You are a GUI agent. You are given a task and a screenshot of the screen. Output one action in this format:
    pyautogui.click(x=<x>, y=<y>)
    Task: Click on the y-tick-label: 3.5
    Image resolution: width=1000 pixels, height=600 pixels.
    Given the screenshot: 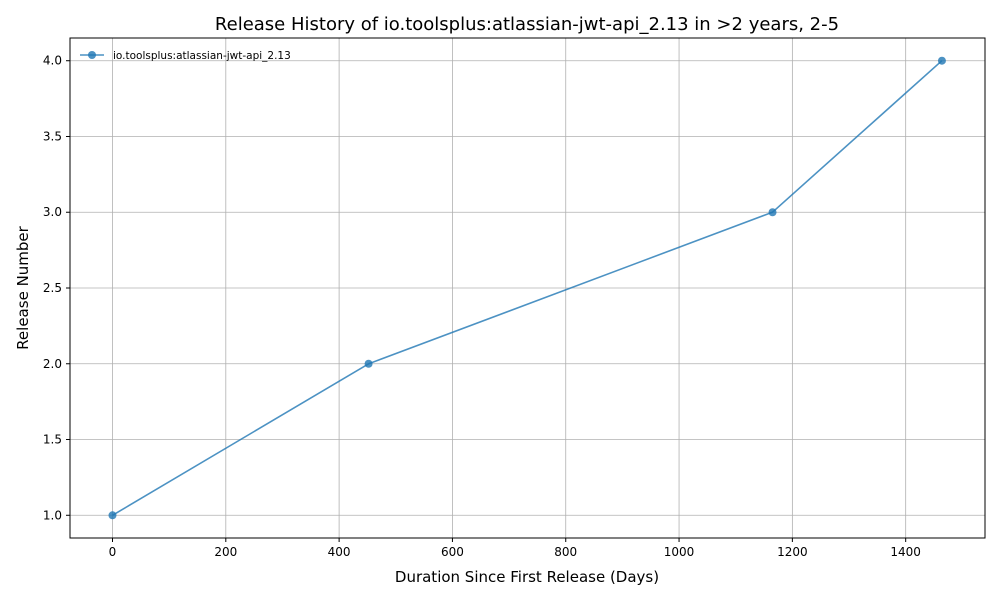 What is the action you would take?
    pyautogui.click(x=52, y=136)
    